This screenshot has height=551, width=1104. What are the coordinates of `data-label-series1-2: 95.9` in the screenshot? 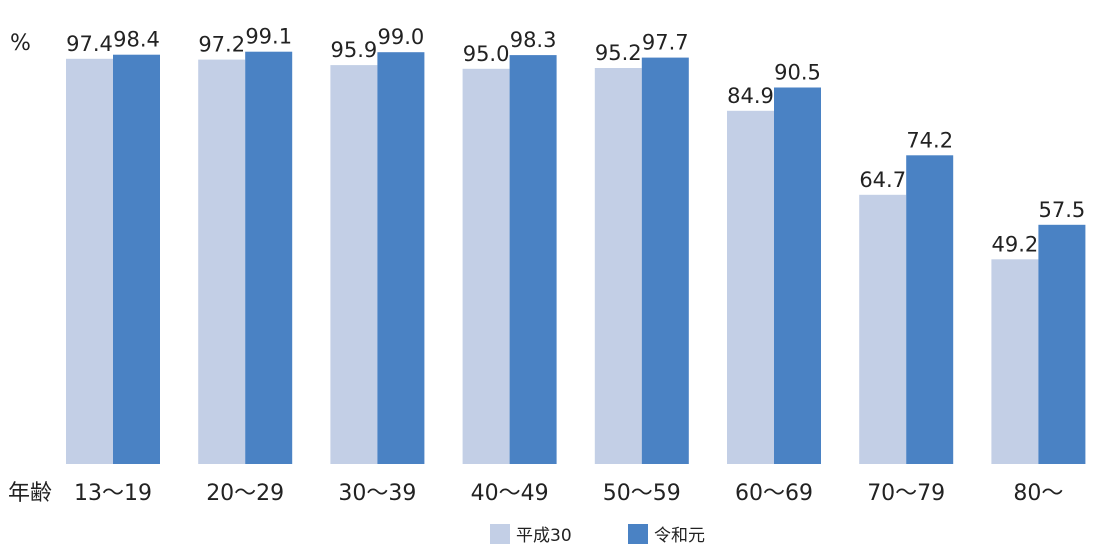 It's located at (354, 50).